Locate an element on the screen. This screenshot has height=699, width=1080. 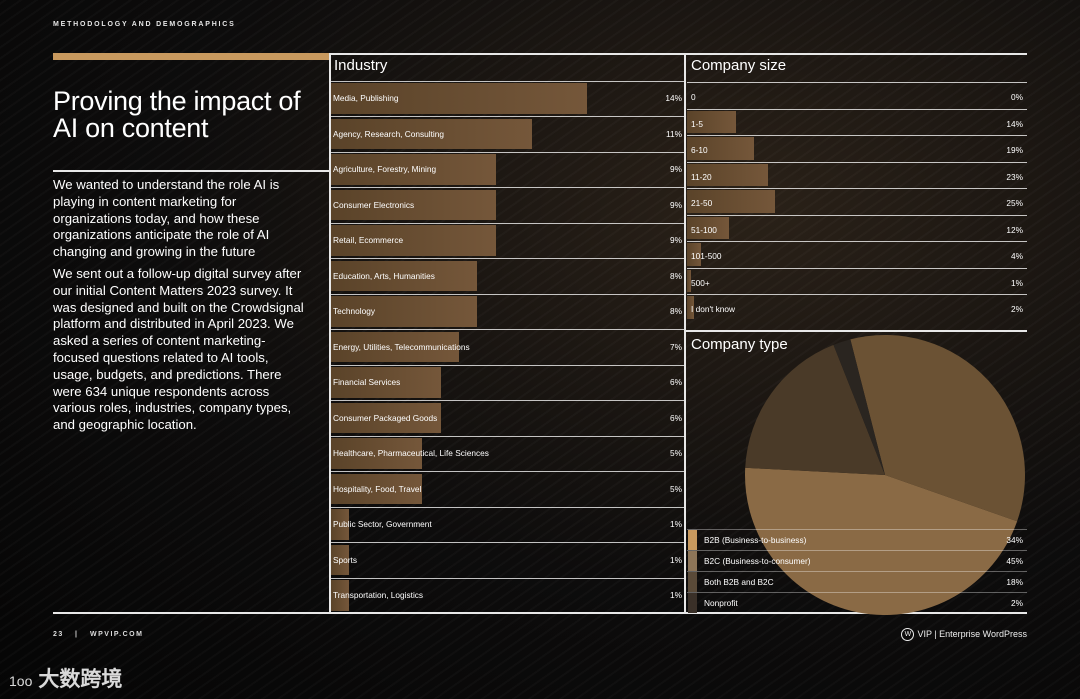
top-rule-right is located at coordinates (678, 54).